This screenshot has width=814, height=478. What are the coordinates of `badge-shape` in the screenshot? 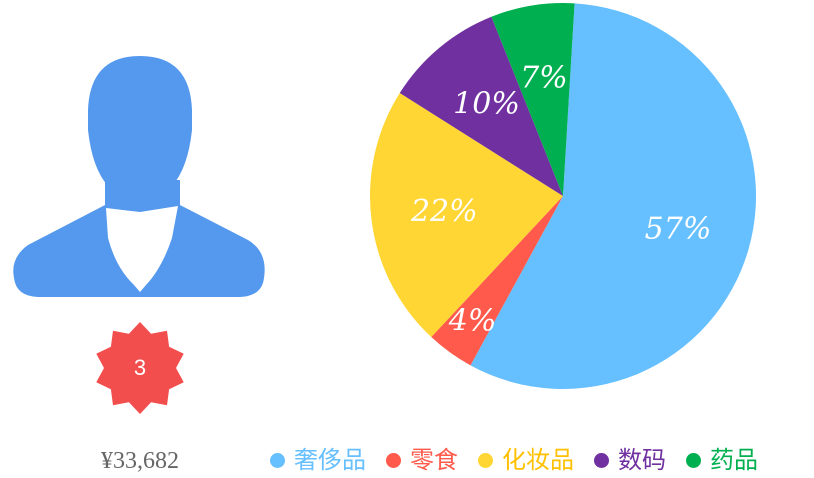 It's located at (140, 368).